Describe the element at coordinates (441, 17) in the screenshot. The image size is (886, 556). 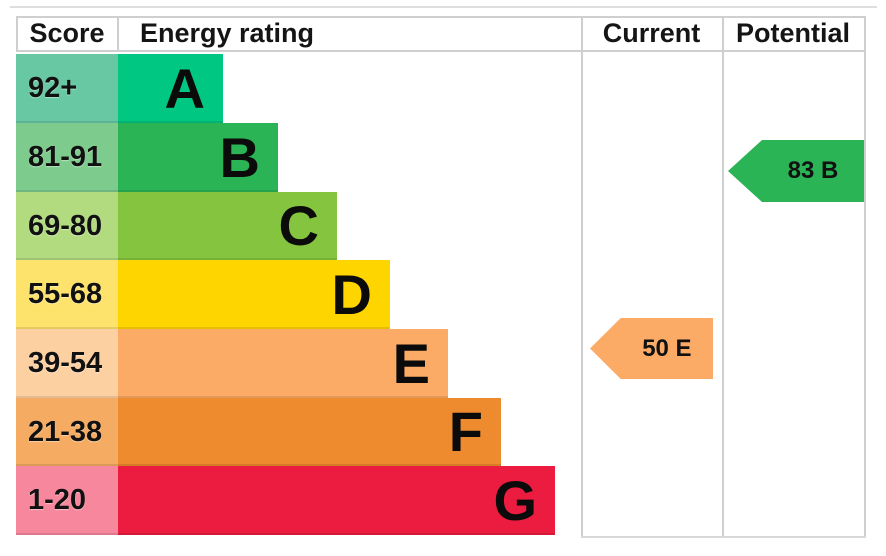
I see `header-top-border` at that location.